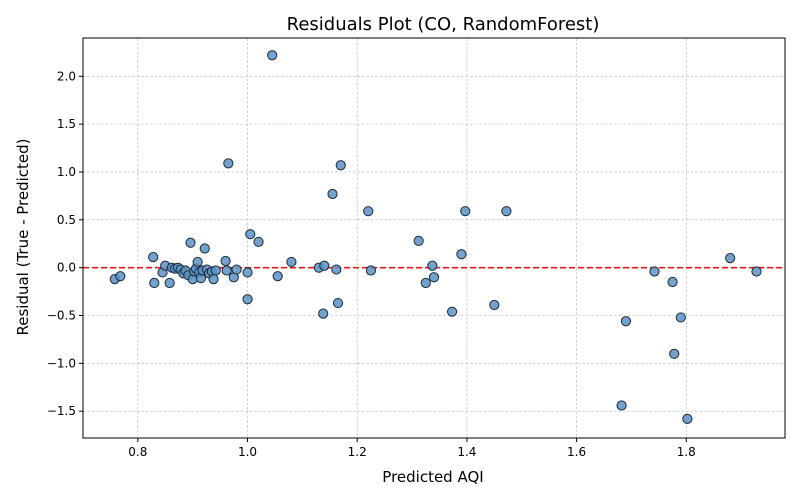  I want to click on y-axis-label: Residual (True - Predicted), so click(23, 236).